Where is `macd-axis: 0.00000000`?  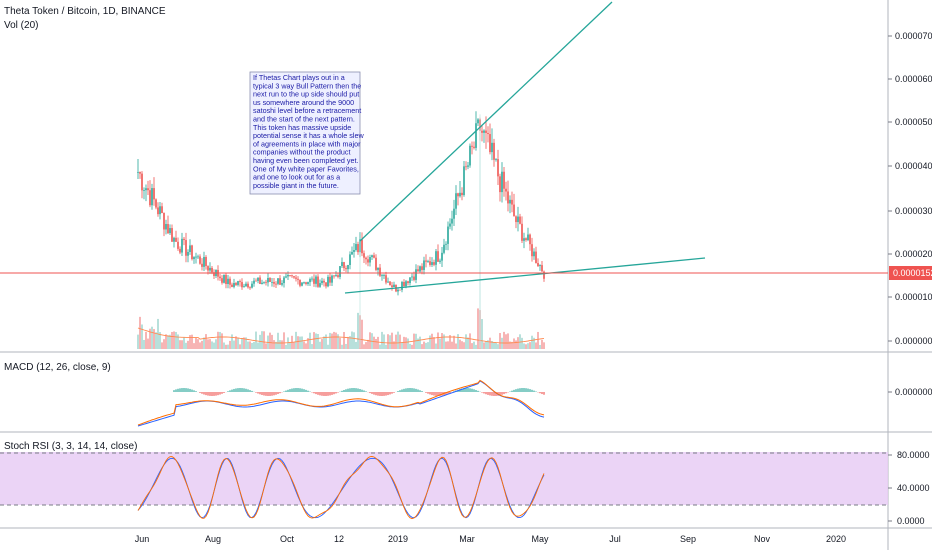
macd-axis: 0.00000000 is located at coordinates (910, 392).